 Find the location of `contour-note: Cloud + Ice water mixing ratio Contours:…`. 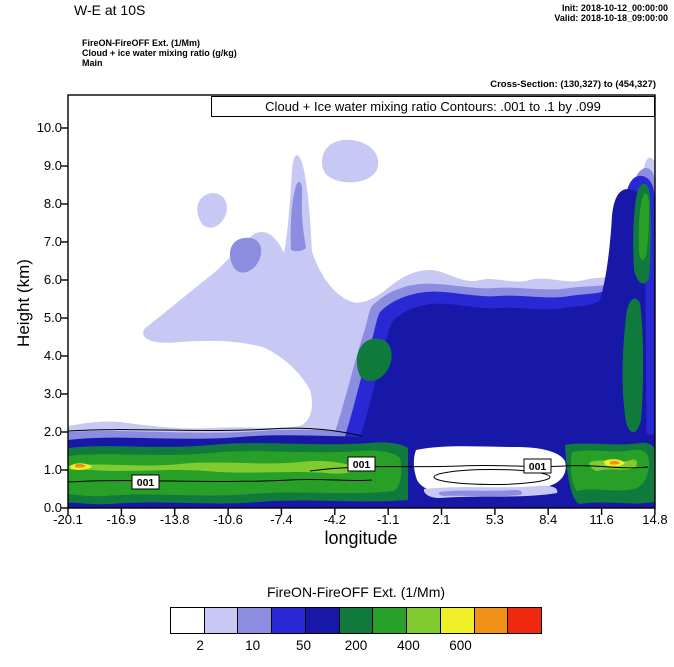

contour-note: Cloud + Ice water mixing ratio Contours:… is located at coordinates (433, 106).